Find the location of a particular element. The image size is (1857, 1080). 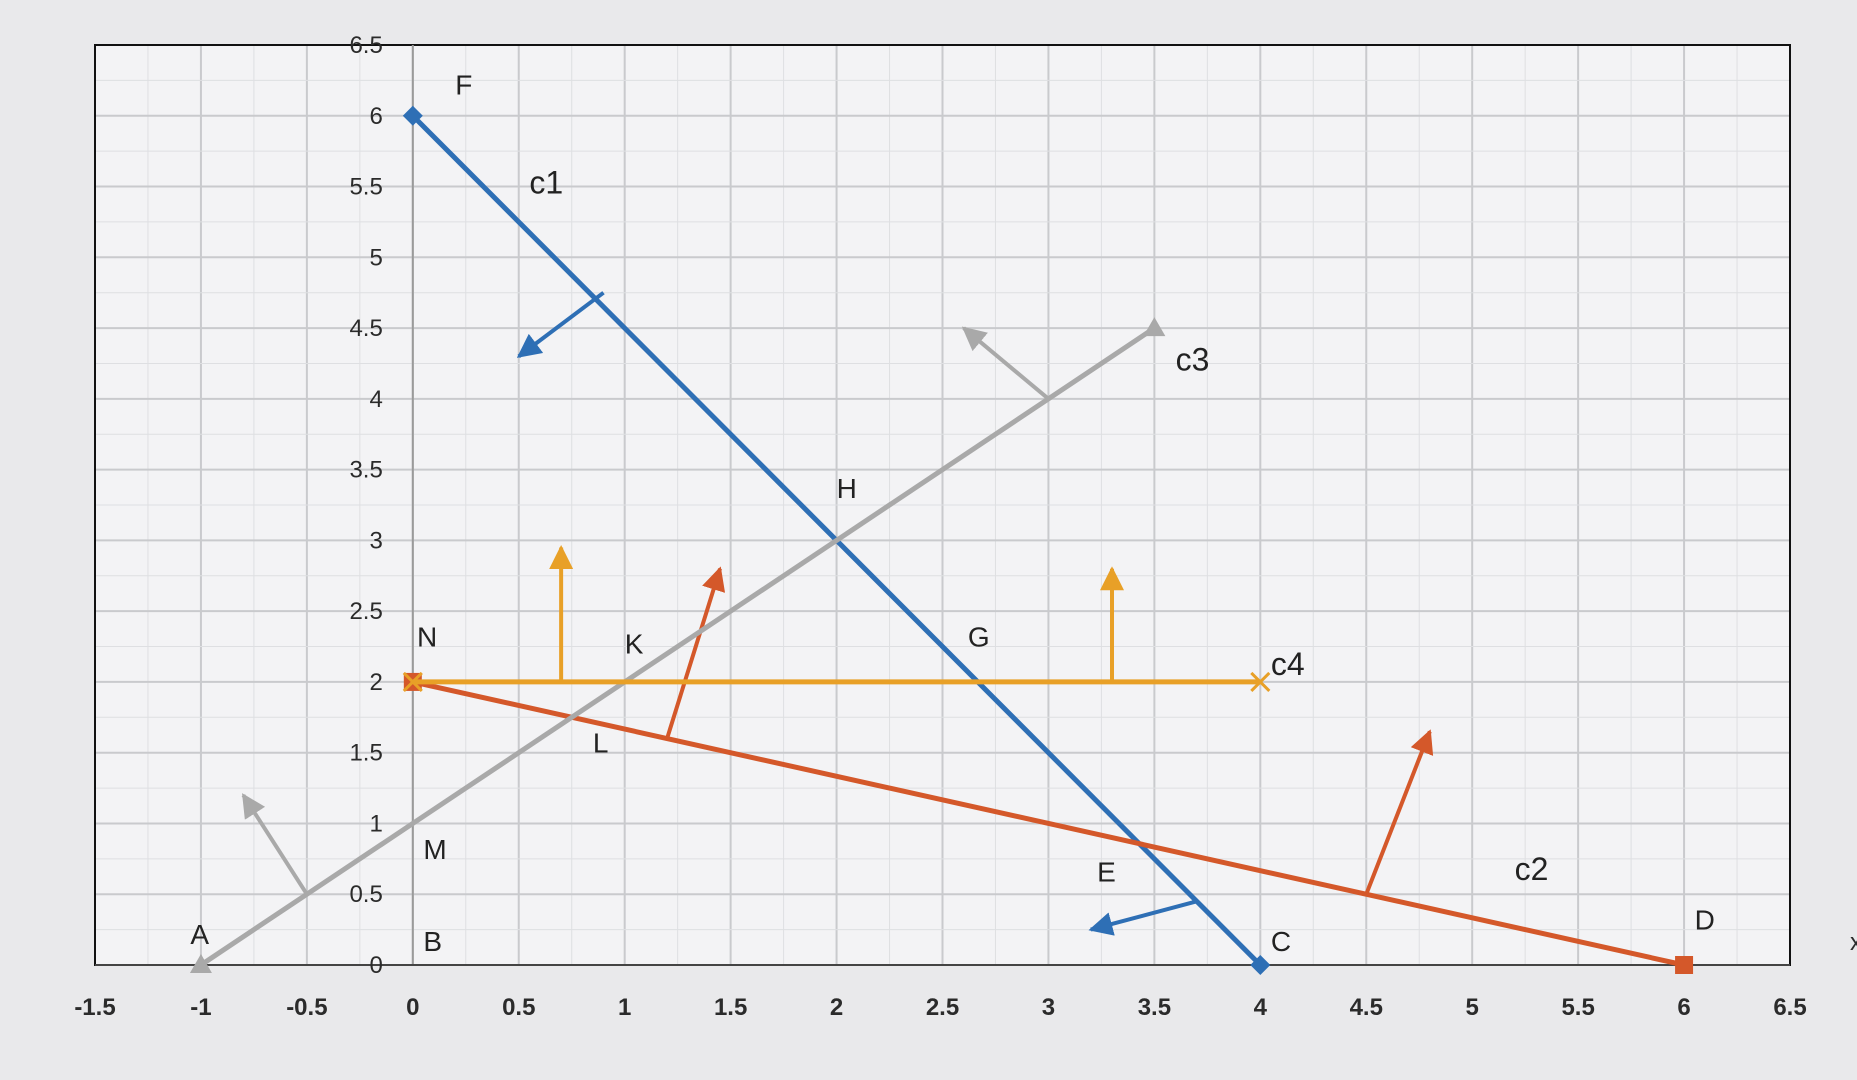

series-label-c1: c1 is located at coordinates (546, 183).